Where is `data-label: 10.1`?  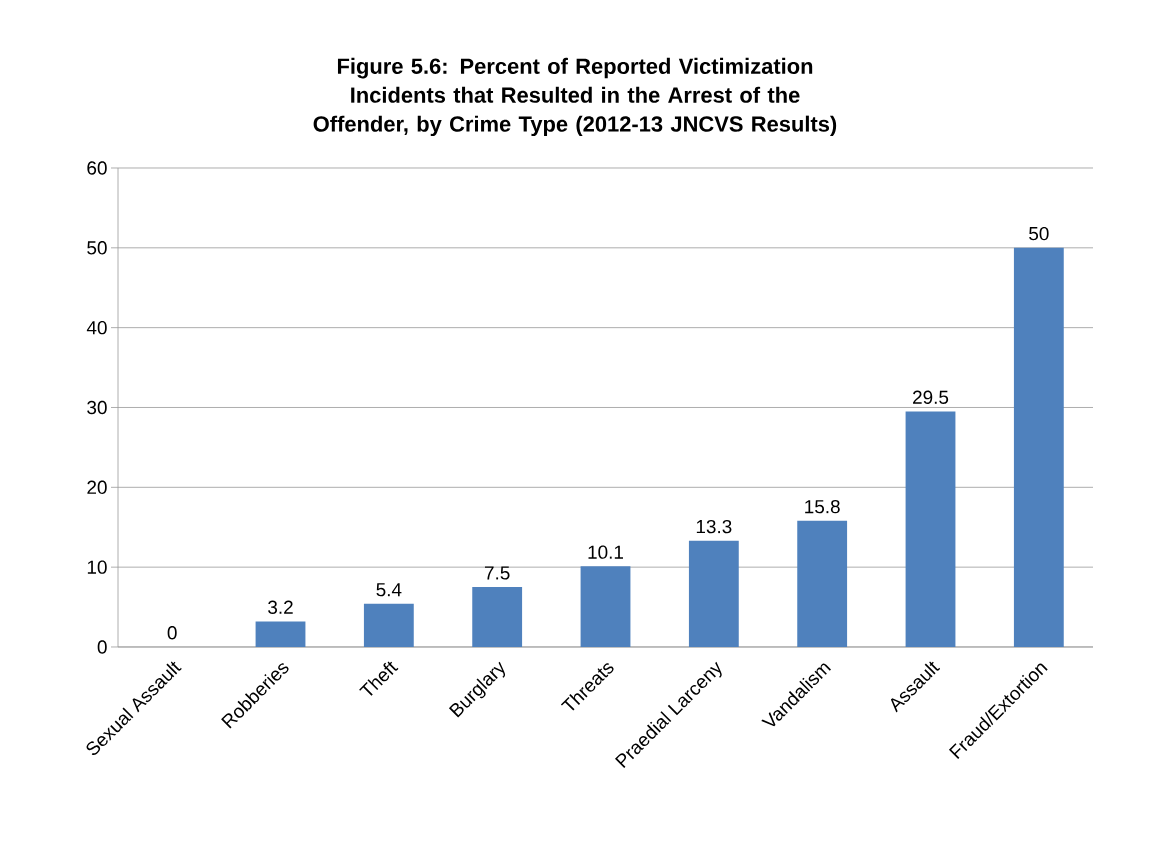 data-label: 10.1 is located at coordinates (605, 552).